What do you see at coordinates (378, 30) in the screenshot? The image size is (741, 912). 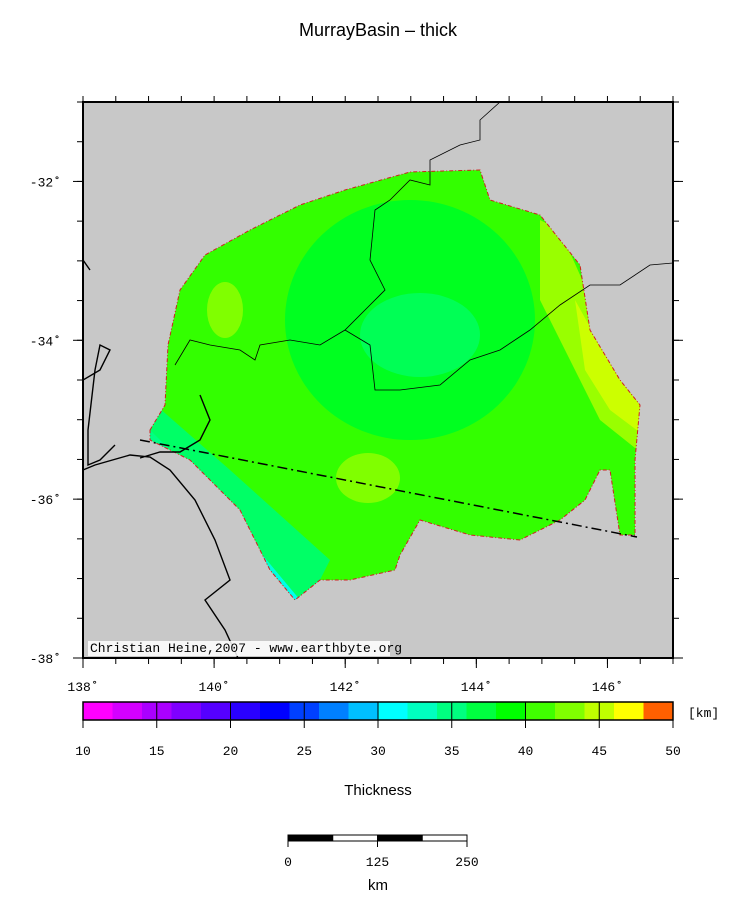 I see `title: MurrayBasin – thick` at bounding box center [378, 30].